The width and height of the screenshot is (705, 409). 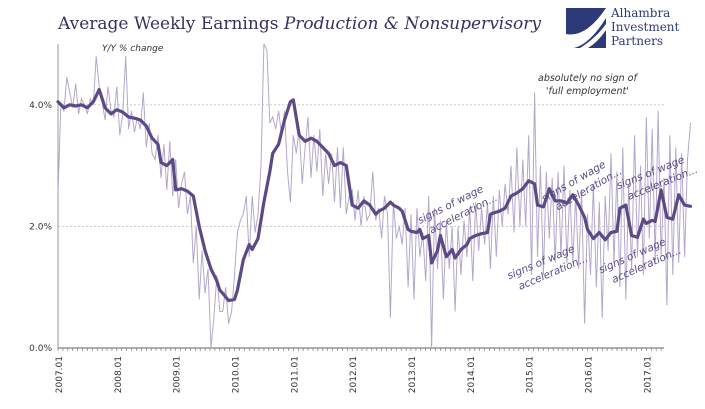 I want to click on annotation-no-sign-line-1: absolutely no sign of, so click(x=587, y=78).